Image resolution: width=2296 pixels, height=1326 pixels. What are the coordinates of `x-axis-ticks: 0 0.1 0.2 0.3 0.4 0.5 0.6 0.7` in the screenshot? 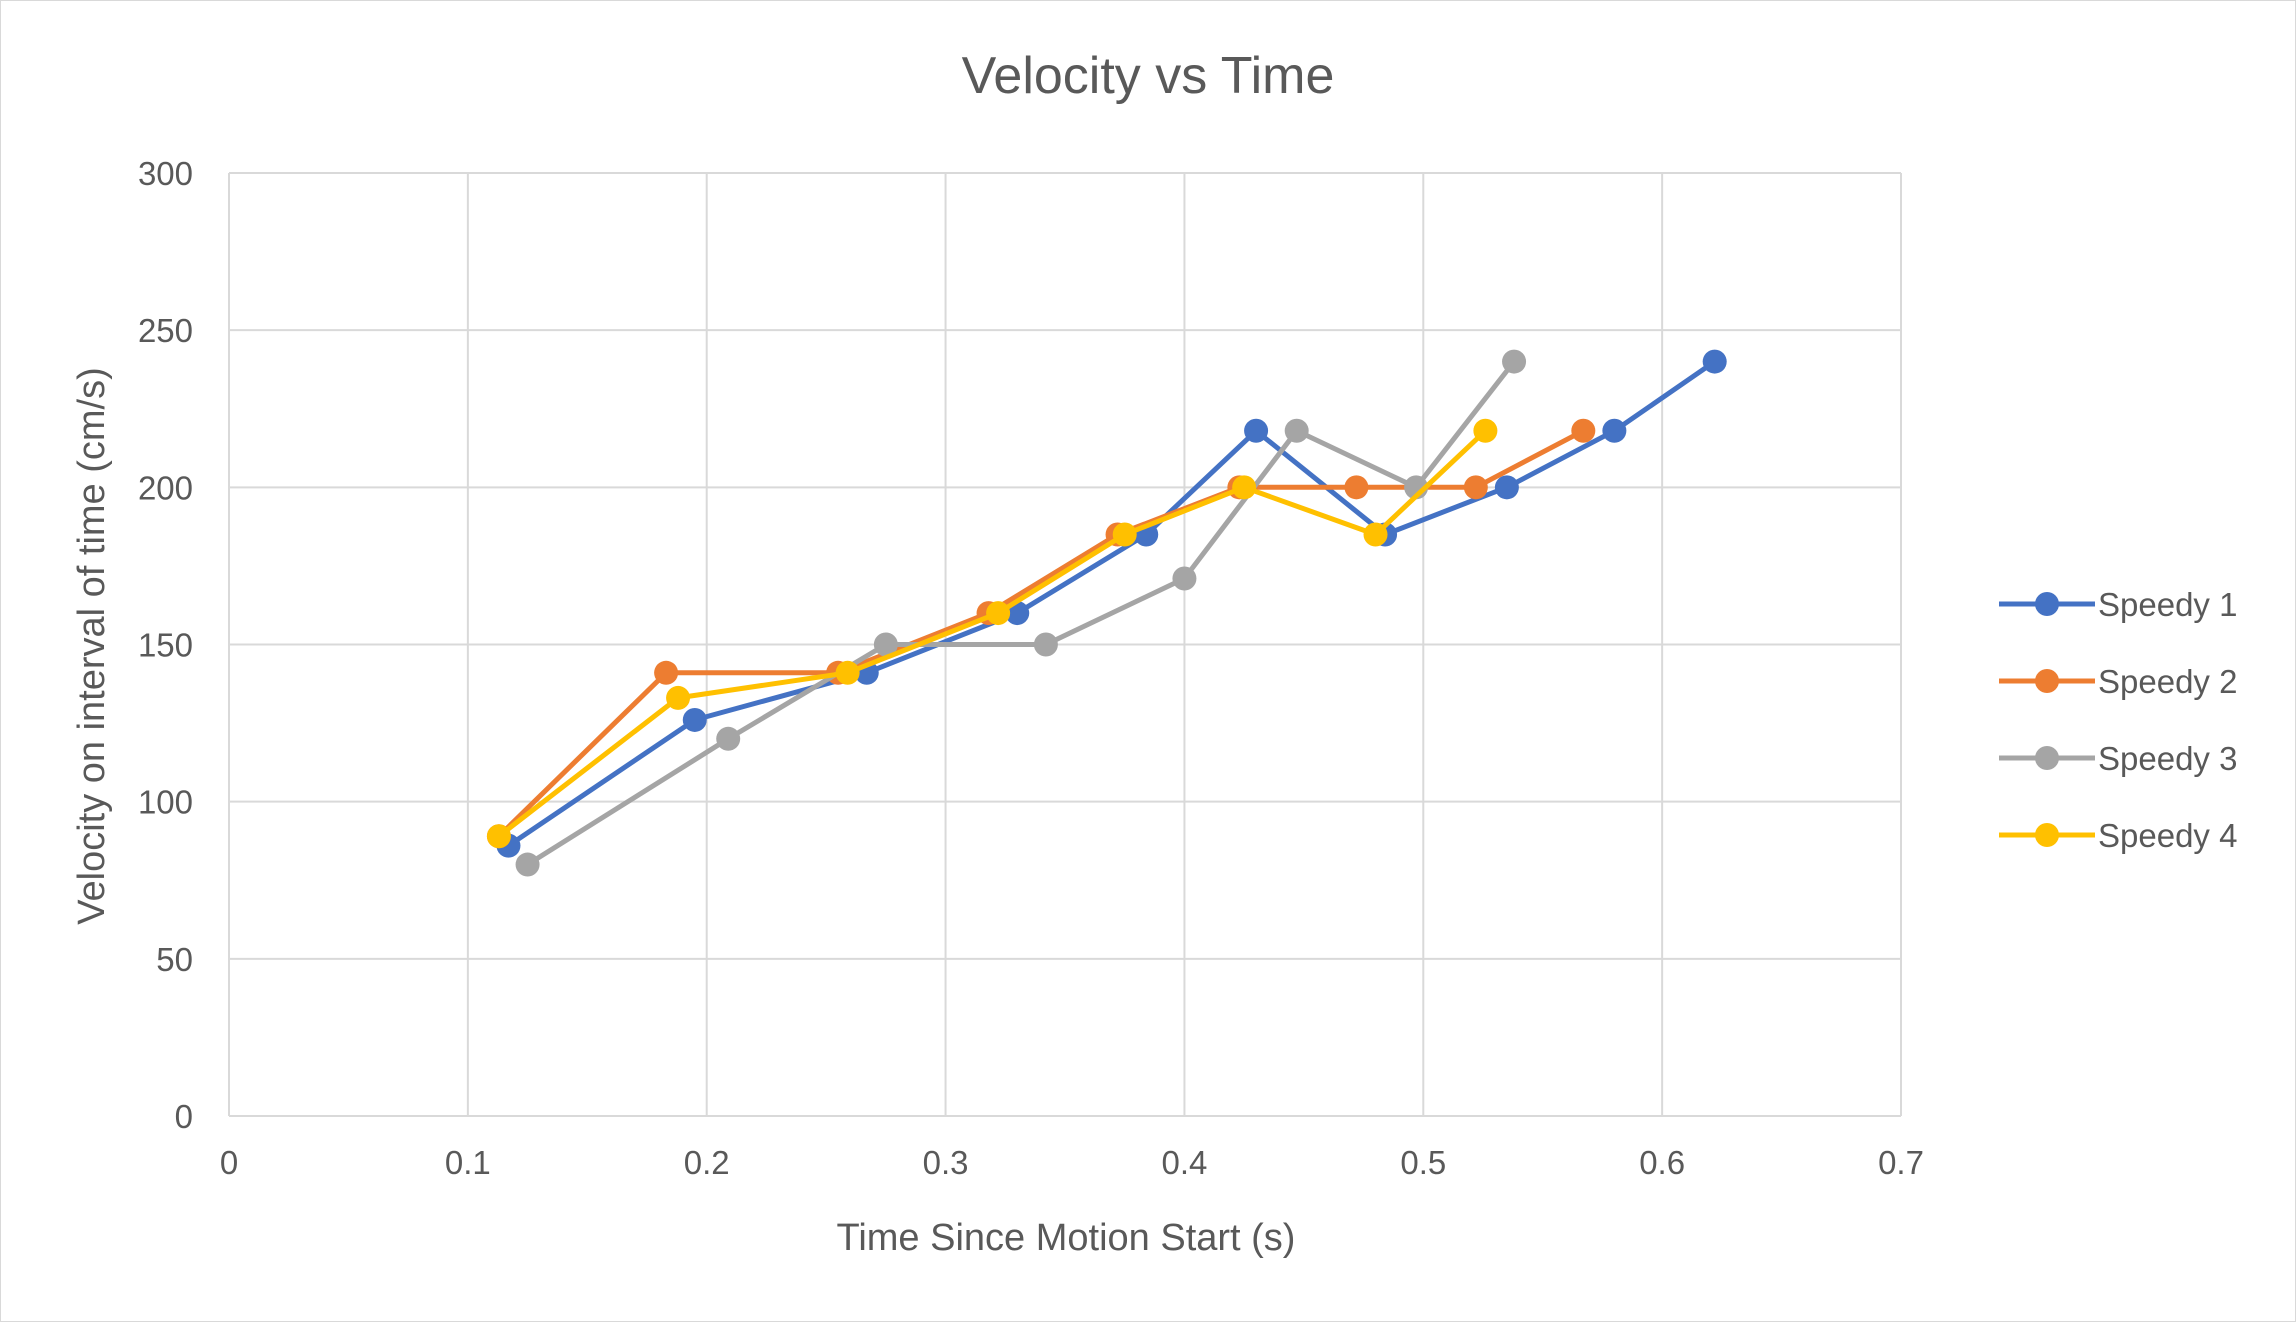 It's located at (1072, 1162).